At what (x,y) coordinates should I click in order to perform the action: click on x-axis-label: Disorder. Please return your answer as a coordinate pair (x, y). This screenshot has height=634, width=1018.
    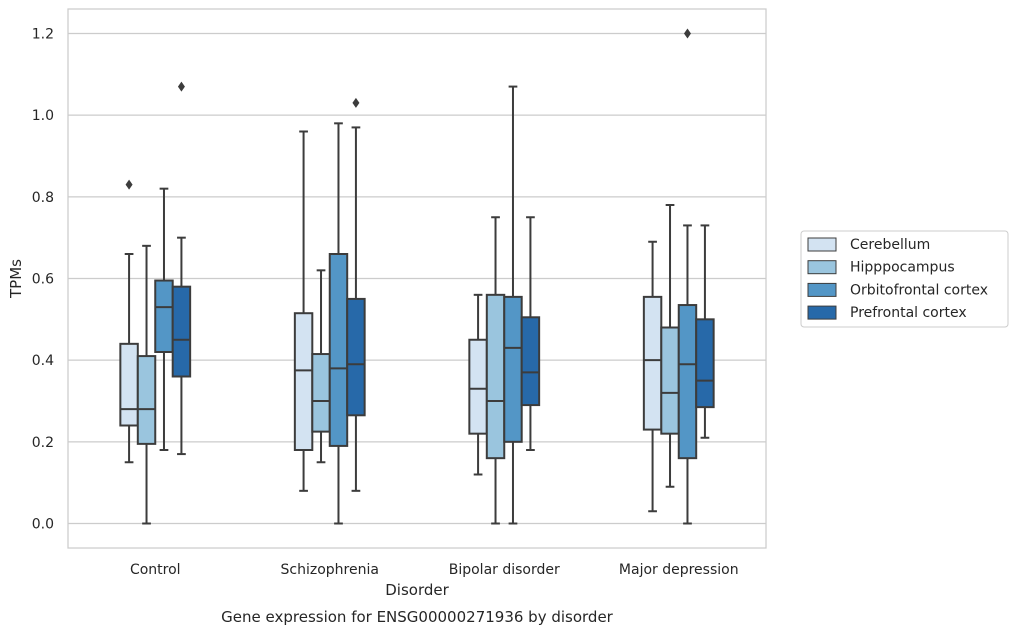
    Looking at the image, I should click on (417, 590).